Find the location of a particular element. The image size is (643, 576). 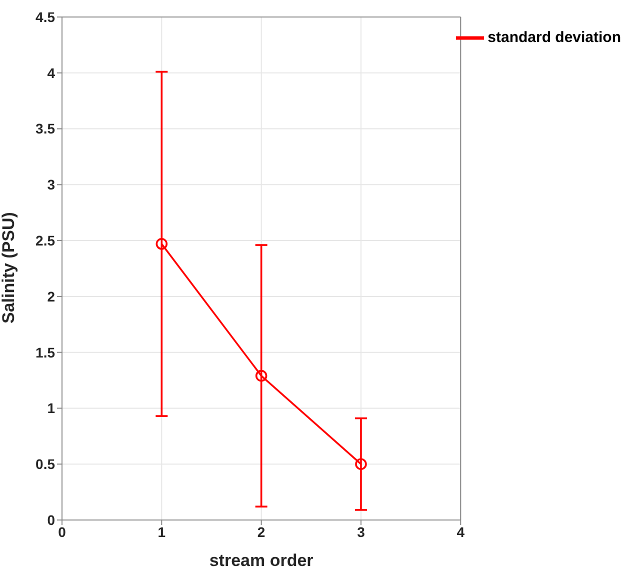

x-tick-label: 2 is located at coordinates (261, 532).